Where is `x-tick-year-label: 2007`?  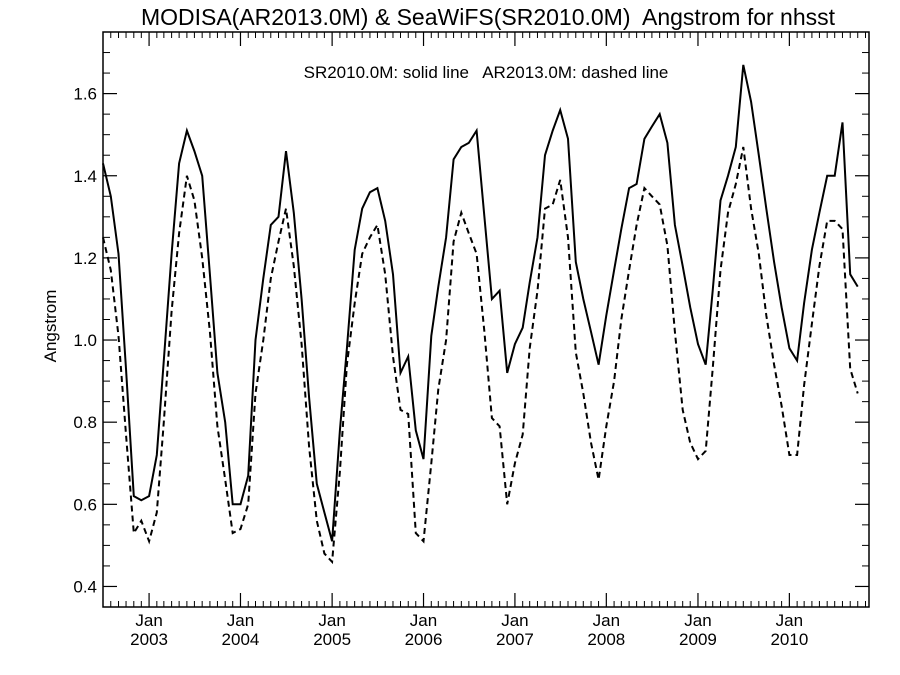 x-tick-year-label: 2007 is located at coordinates (515, 639).